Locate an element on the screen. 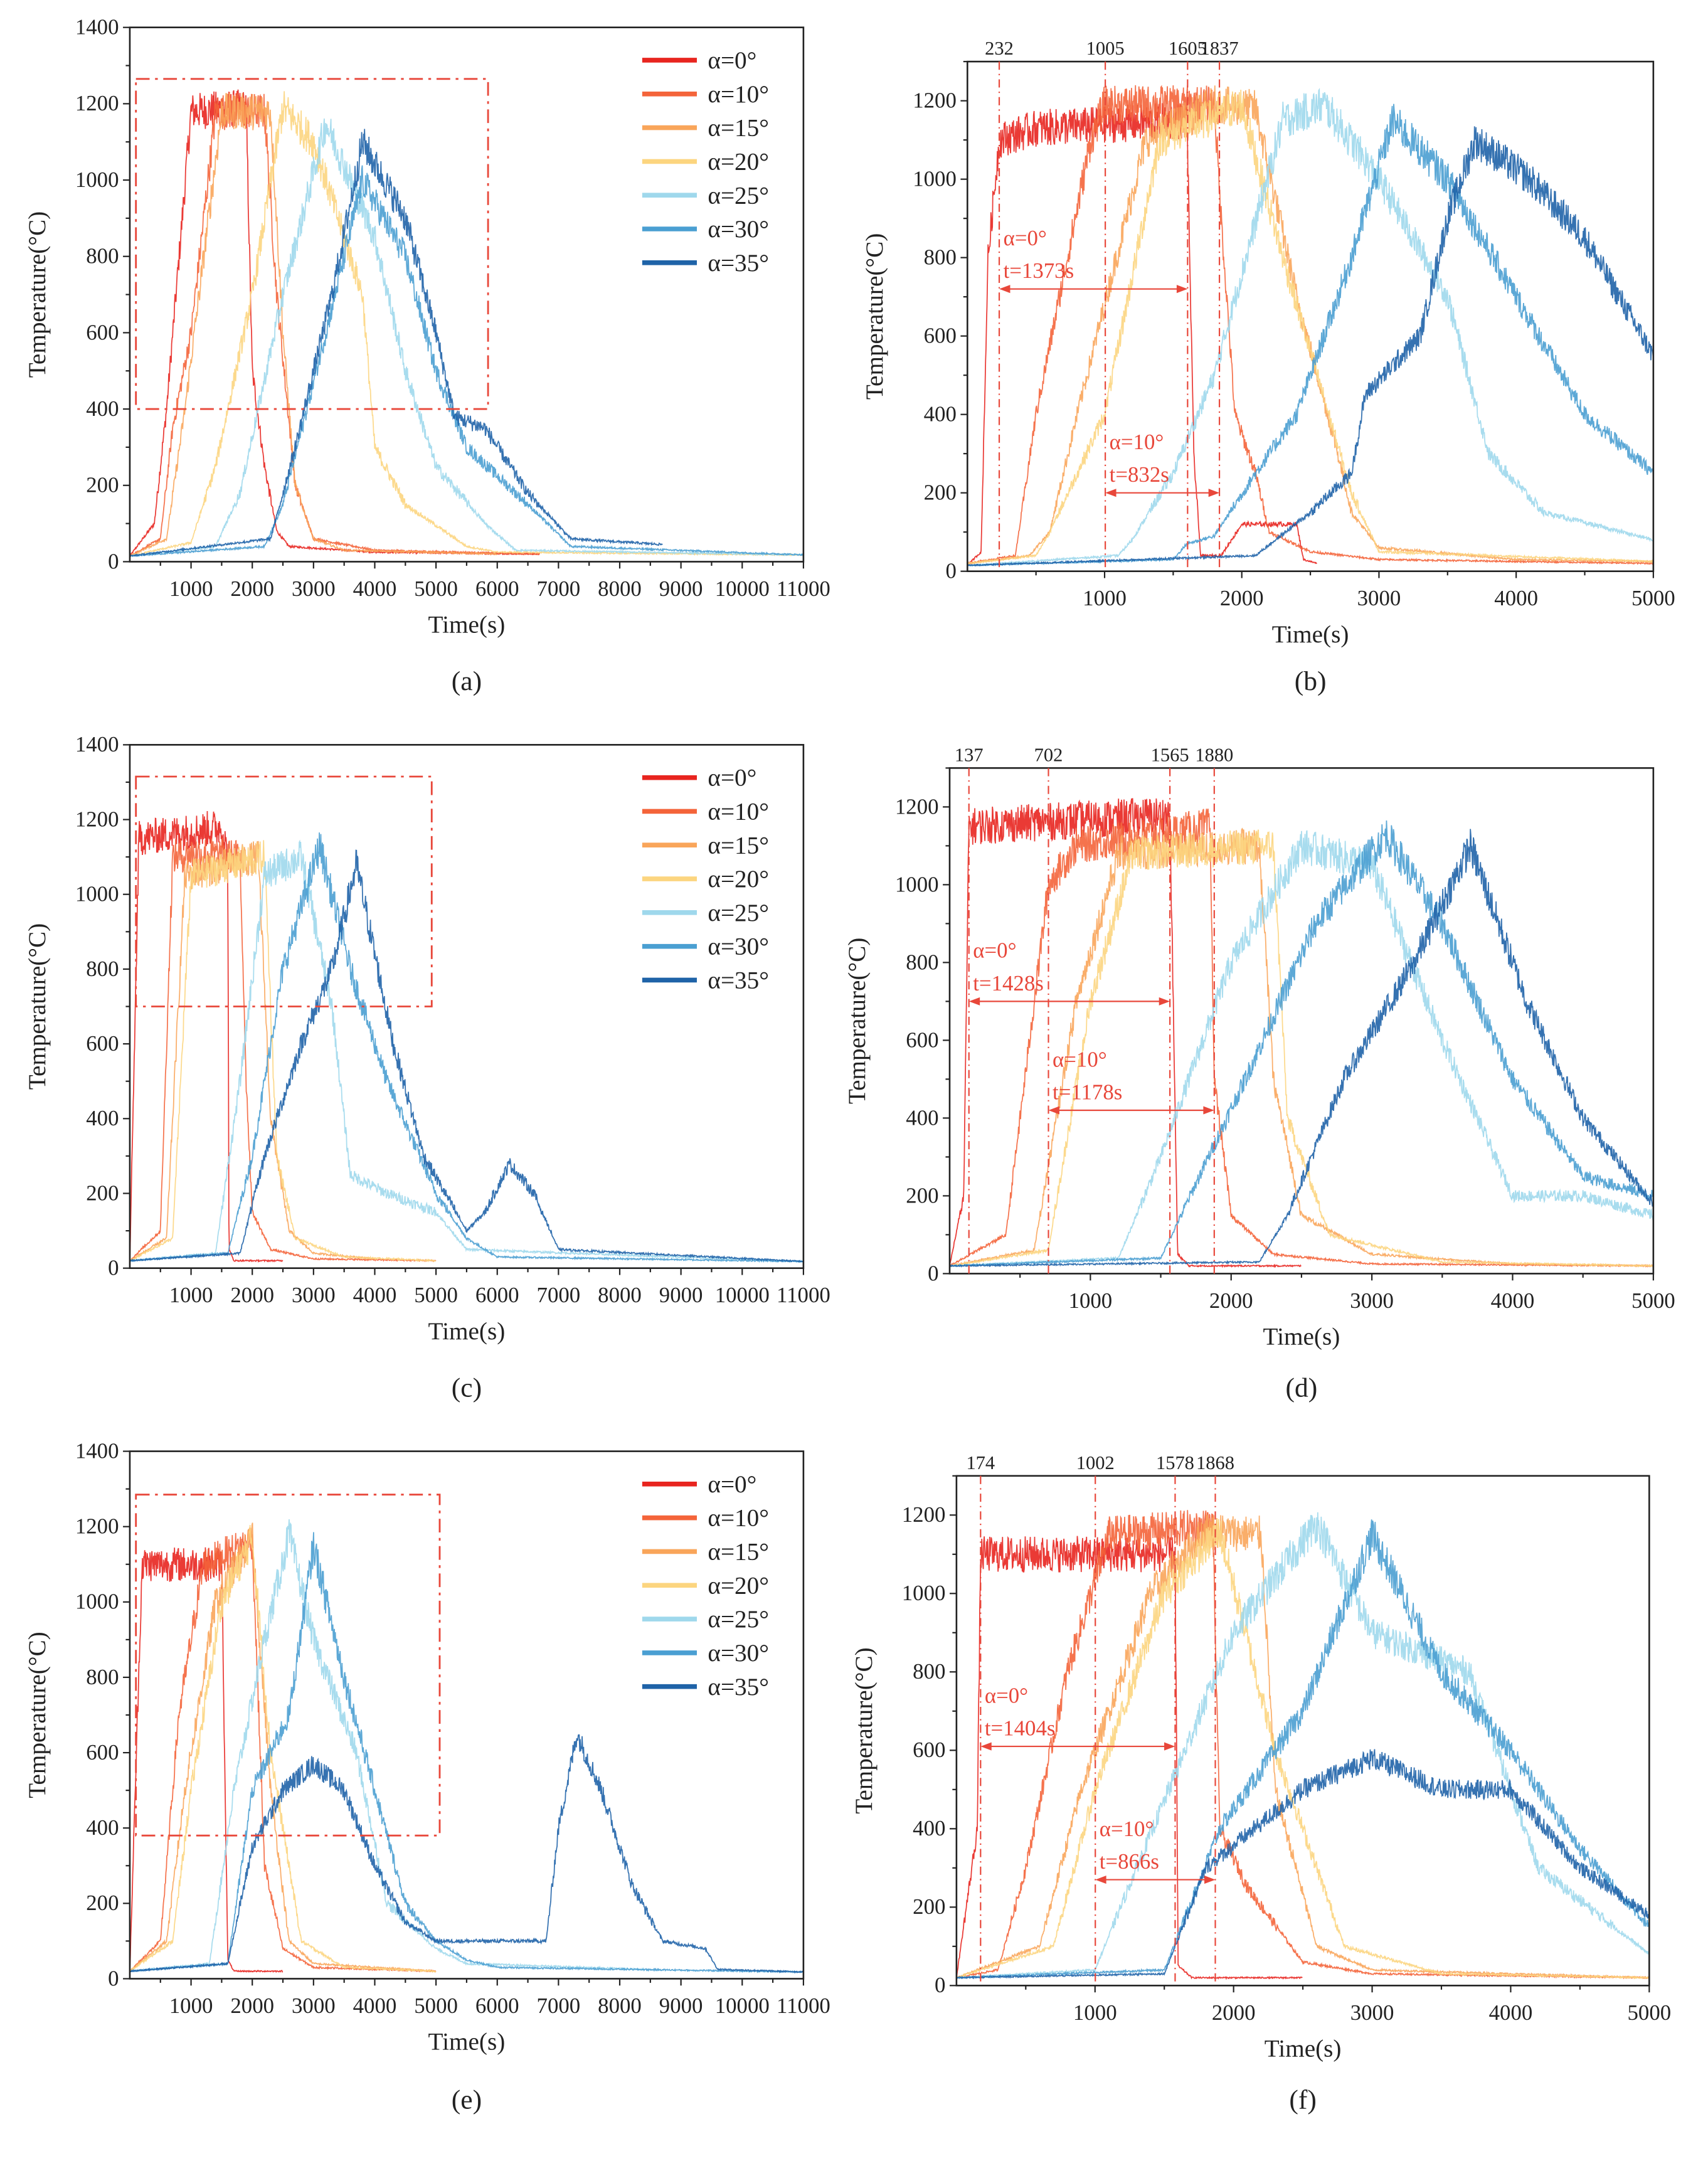  legend-label: α=10° is located at coordinates (738, 94).